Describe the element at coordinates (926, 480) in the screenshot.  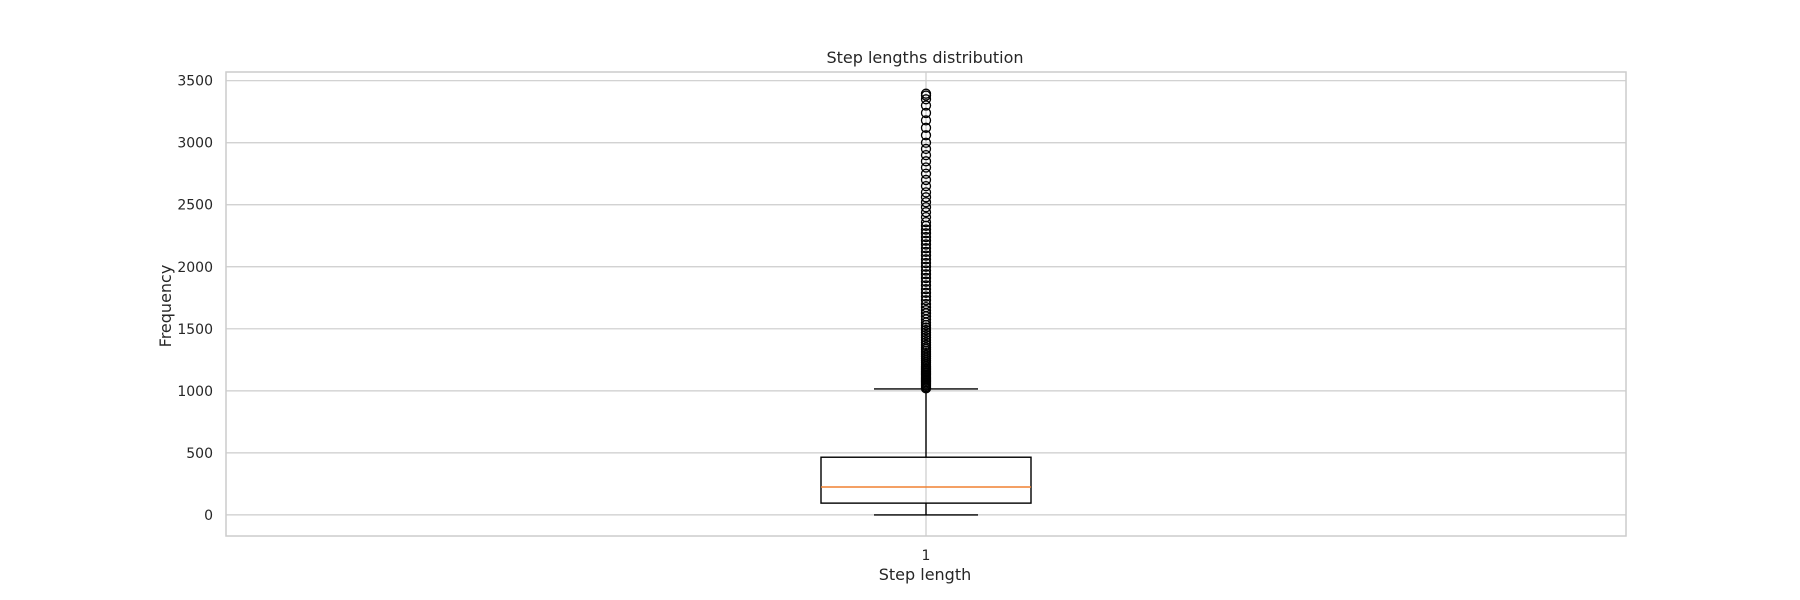
I see `interquartile-box` at that location.